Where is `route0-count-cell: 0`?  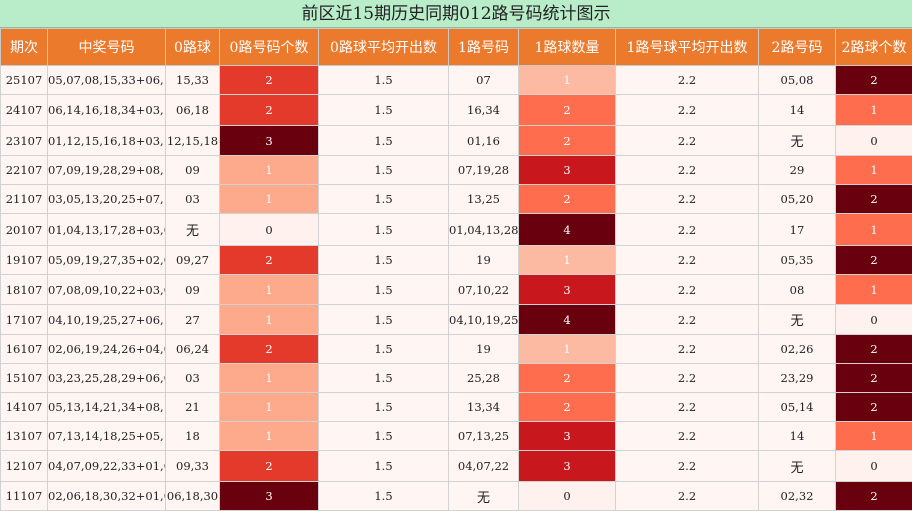
route0-count-cell: 0 is located at coordinates (269, 230).